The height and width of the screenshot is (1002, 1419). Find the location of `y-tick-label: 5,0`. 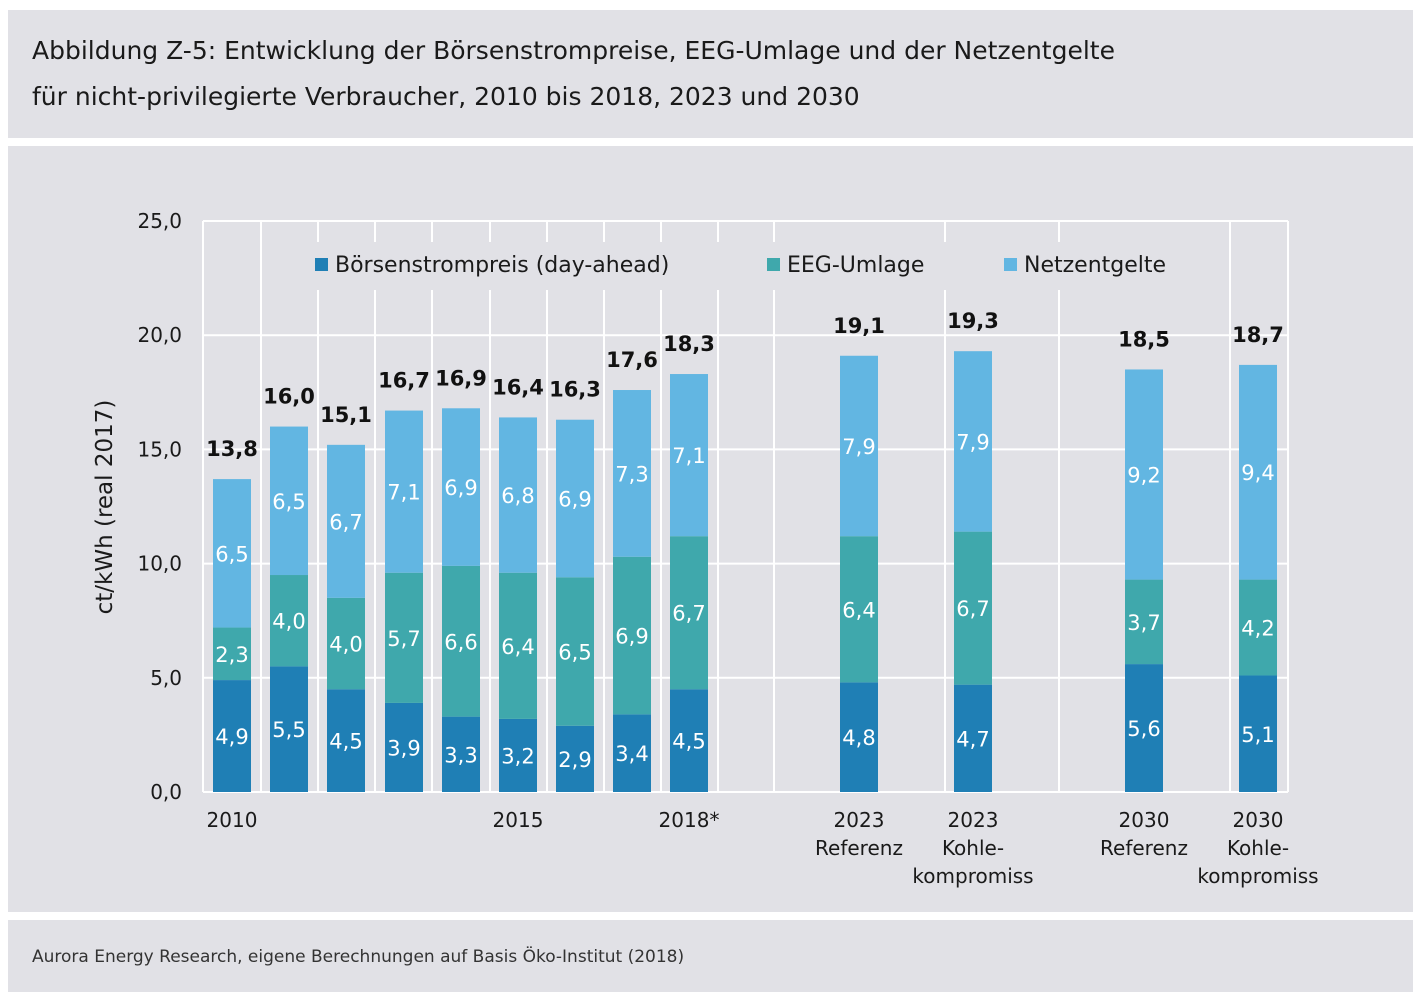

y-tick-label: 5,0 is located at coordinates (166, 678).